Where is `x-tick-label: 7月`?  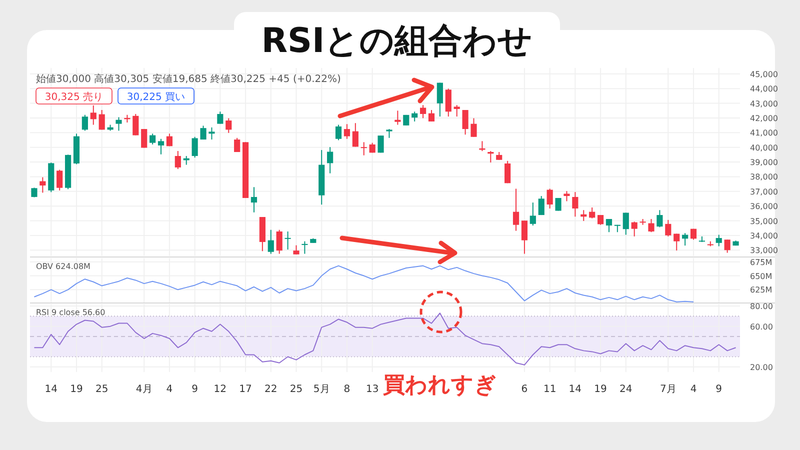
x-tick-label: 7月 is located at coordinates (668, 389).